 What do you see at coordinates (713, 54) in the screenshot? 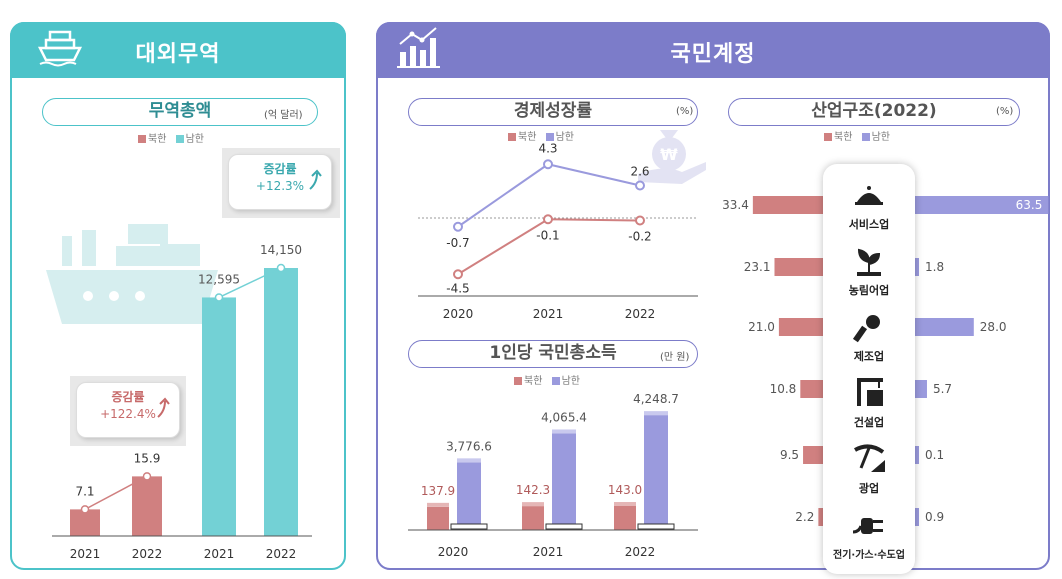
I see `national-accounts-title: 국민계정` at bounding box center [713, 54].